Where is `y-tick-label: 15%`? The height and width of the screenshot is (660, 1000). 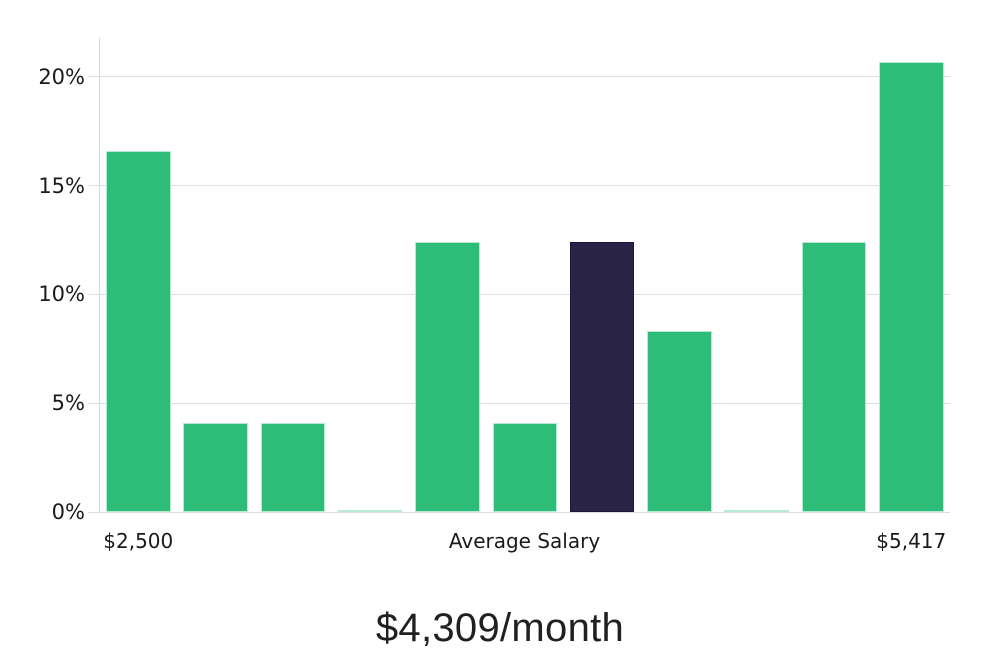 y-tick-label: 15% is located at coordinates (61, 185).